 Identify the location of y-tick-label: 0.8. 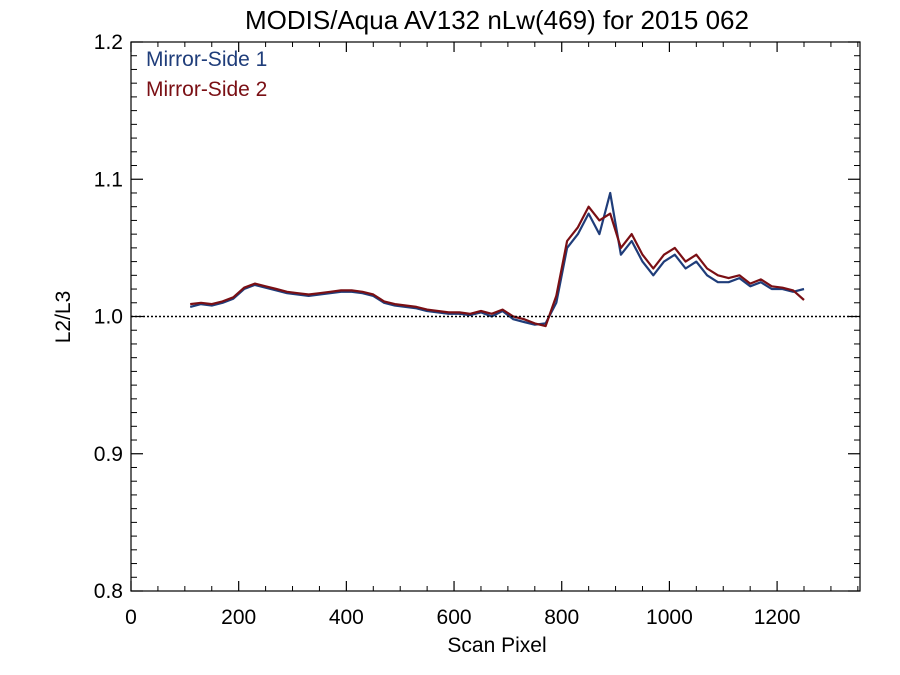
(108, 591).